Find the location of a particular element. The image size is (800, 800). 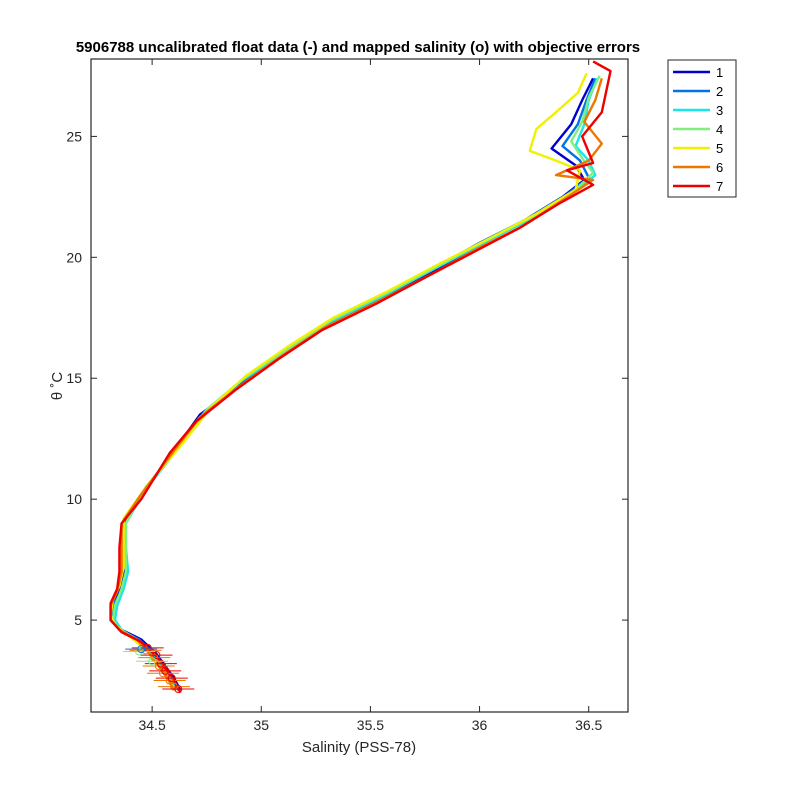

legend-label-6: 6 is located at coordinates (719, 167).